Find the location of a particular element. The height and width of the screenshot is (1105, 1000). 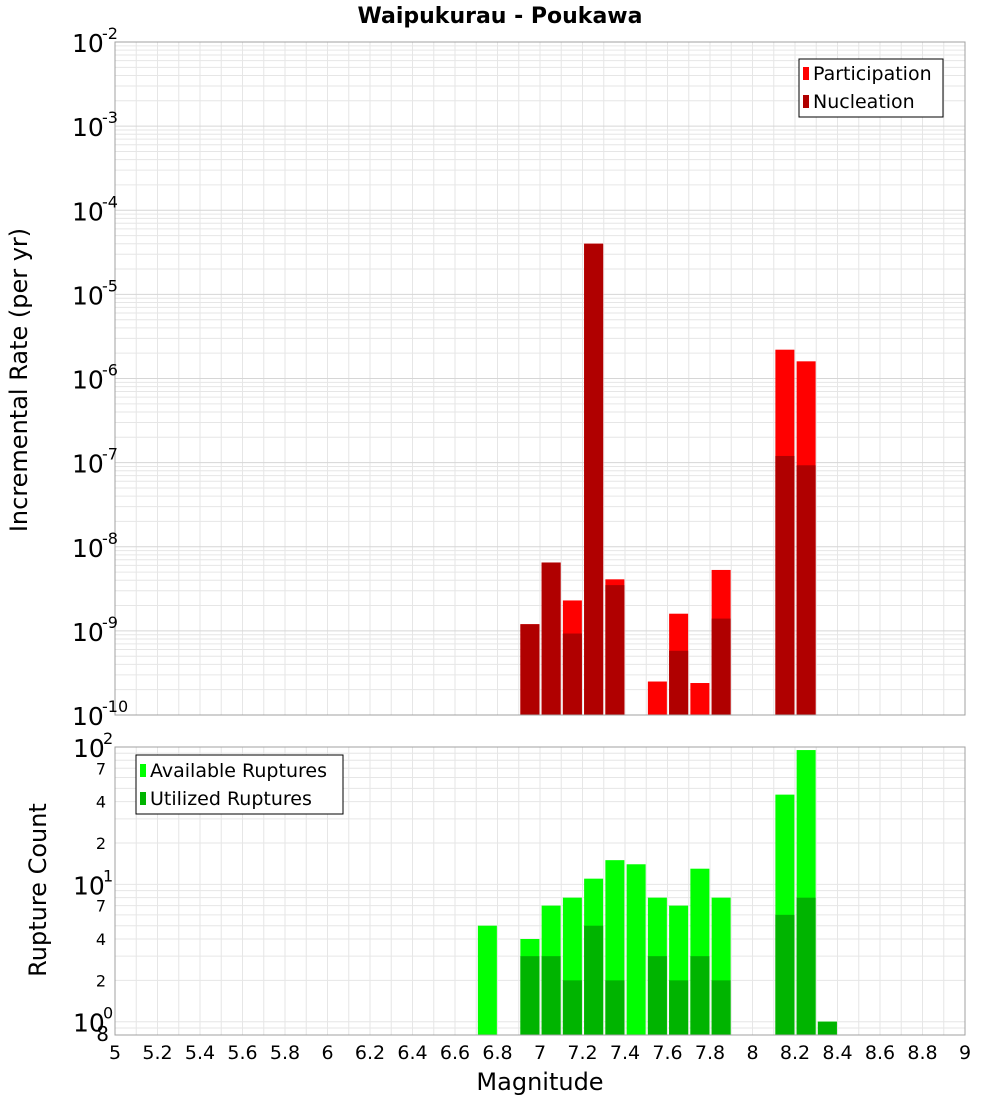

rate-y-tick-exponent: -10 is located at coordinates (115, 706).